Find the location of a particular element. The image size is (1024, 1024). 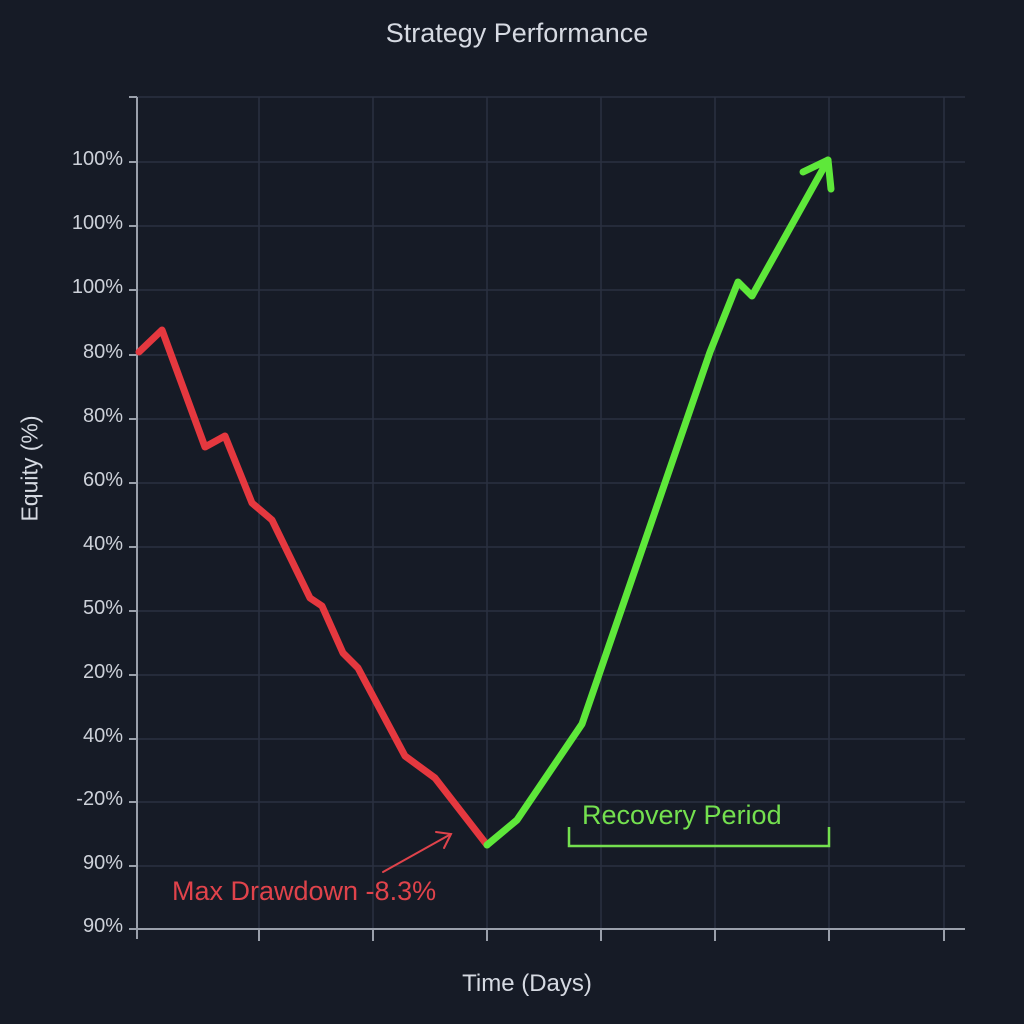

arrowhead-icon is located at coordinates (817, 174).